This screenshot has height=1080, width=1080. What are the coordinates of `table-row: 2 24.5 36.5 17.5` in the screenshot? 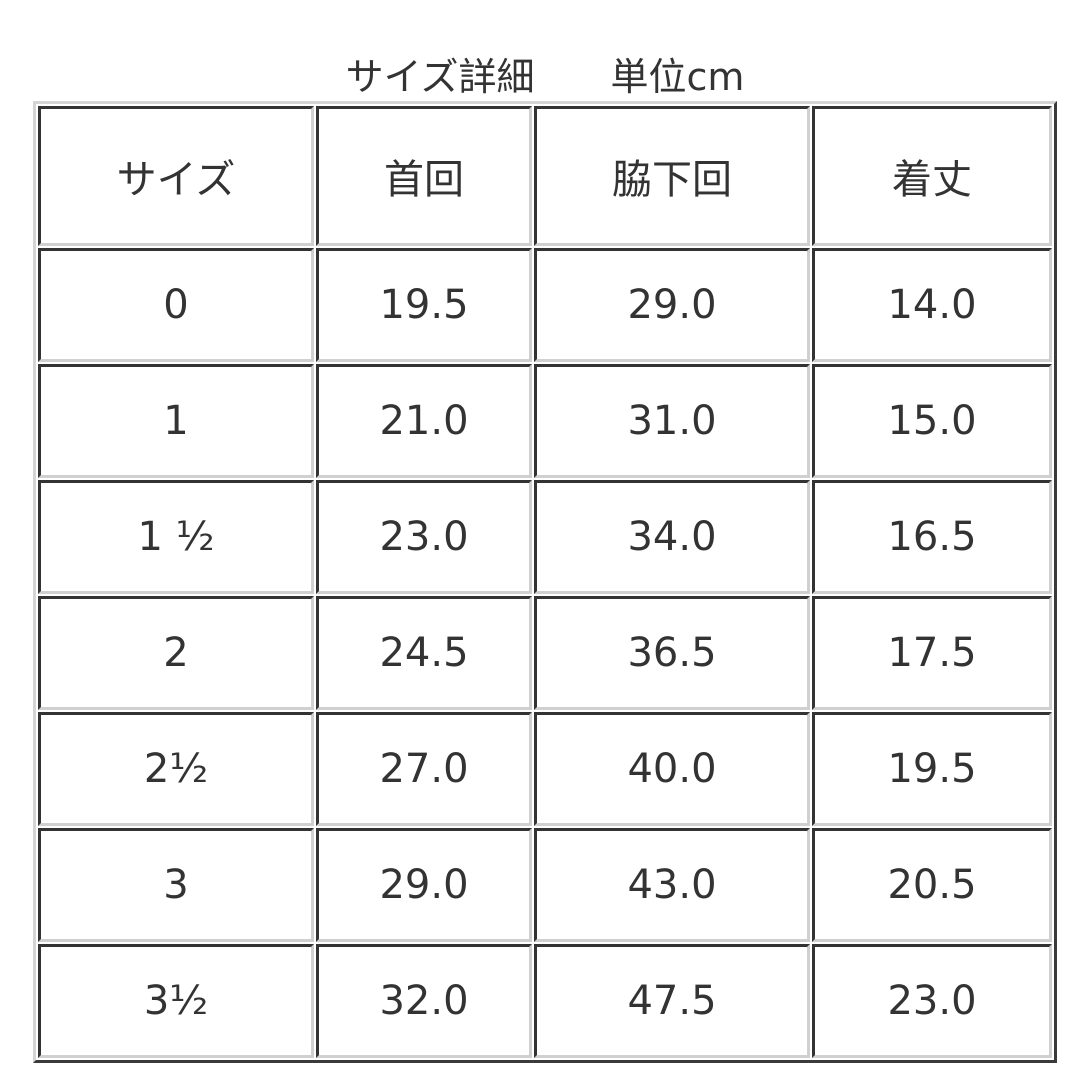 It's located at (545, 653).